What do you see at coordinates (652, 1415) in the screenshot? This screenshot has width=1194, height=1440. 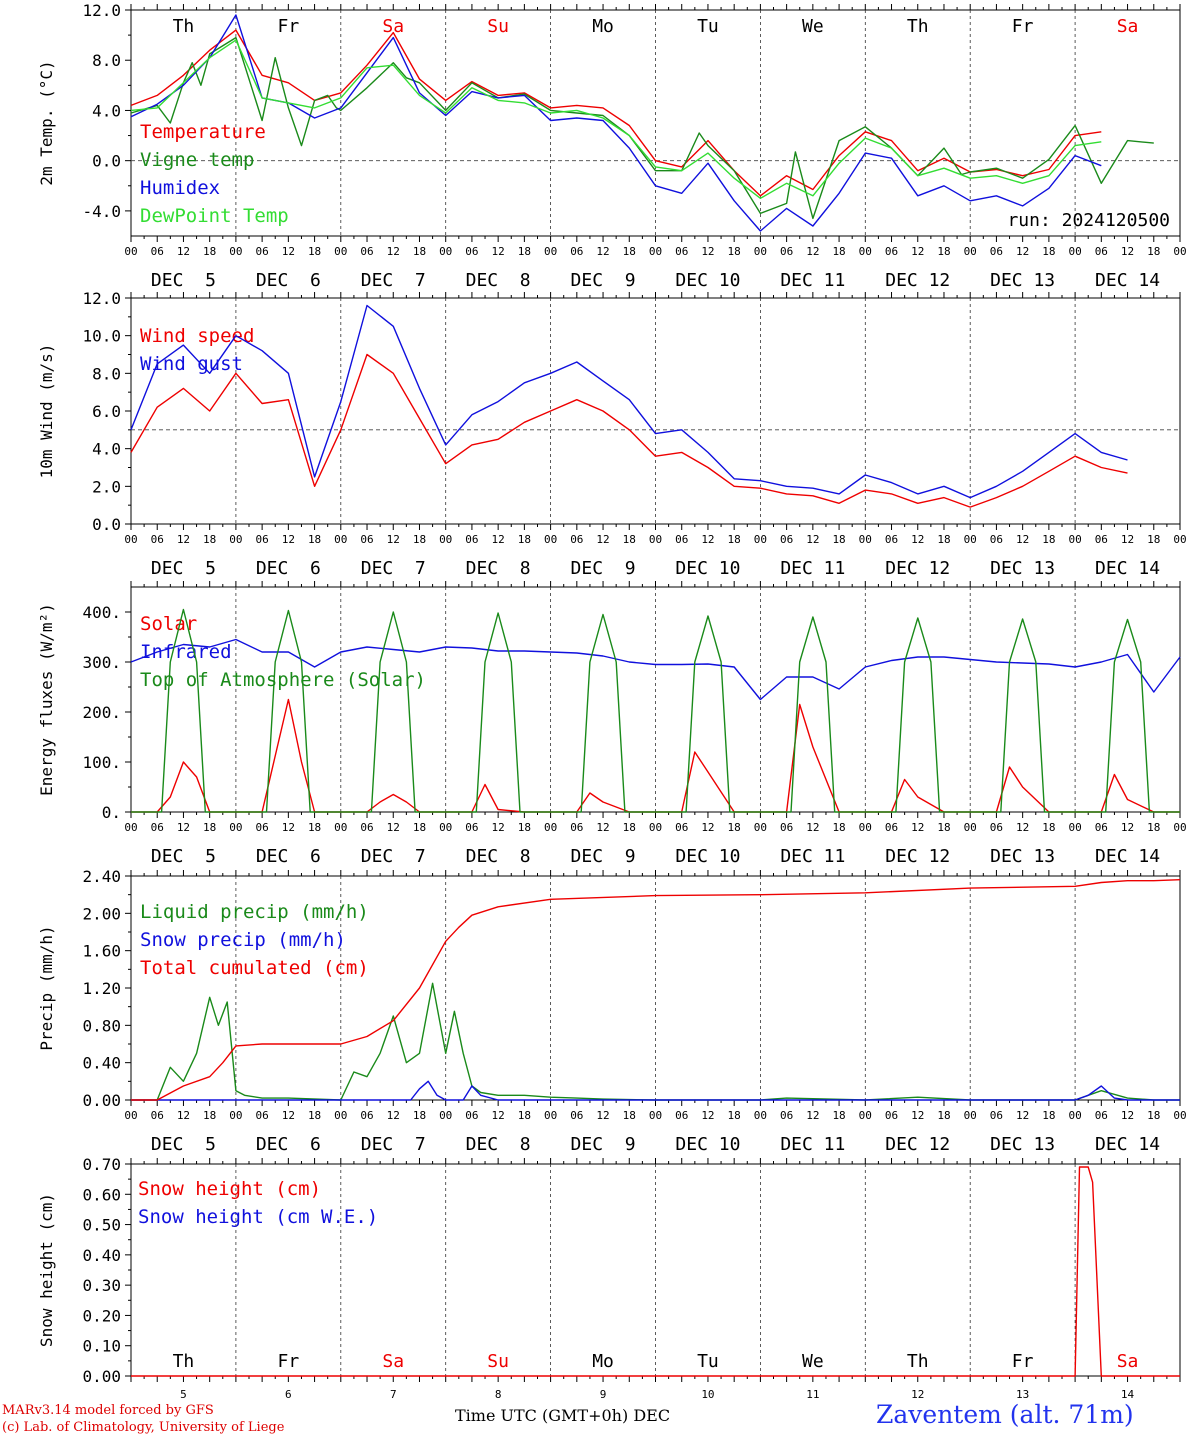 I see `time-axis-month: DEC` at bounding box center [652, 1415].